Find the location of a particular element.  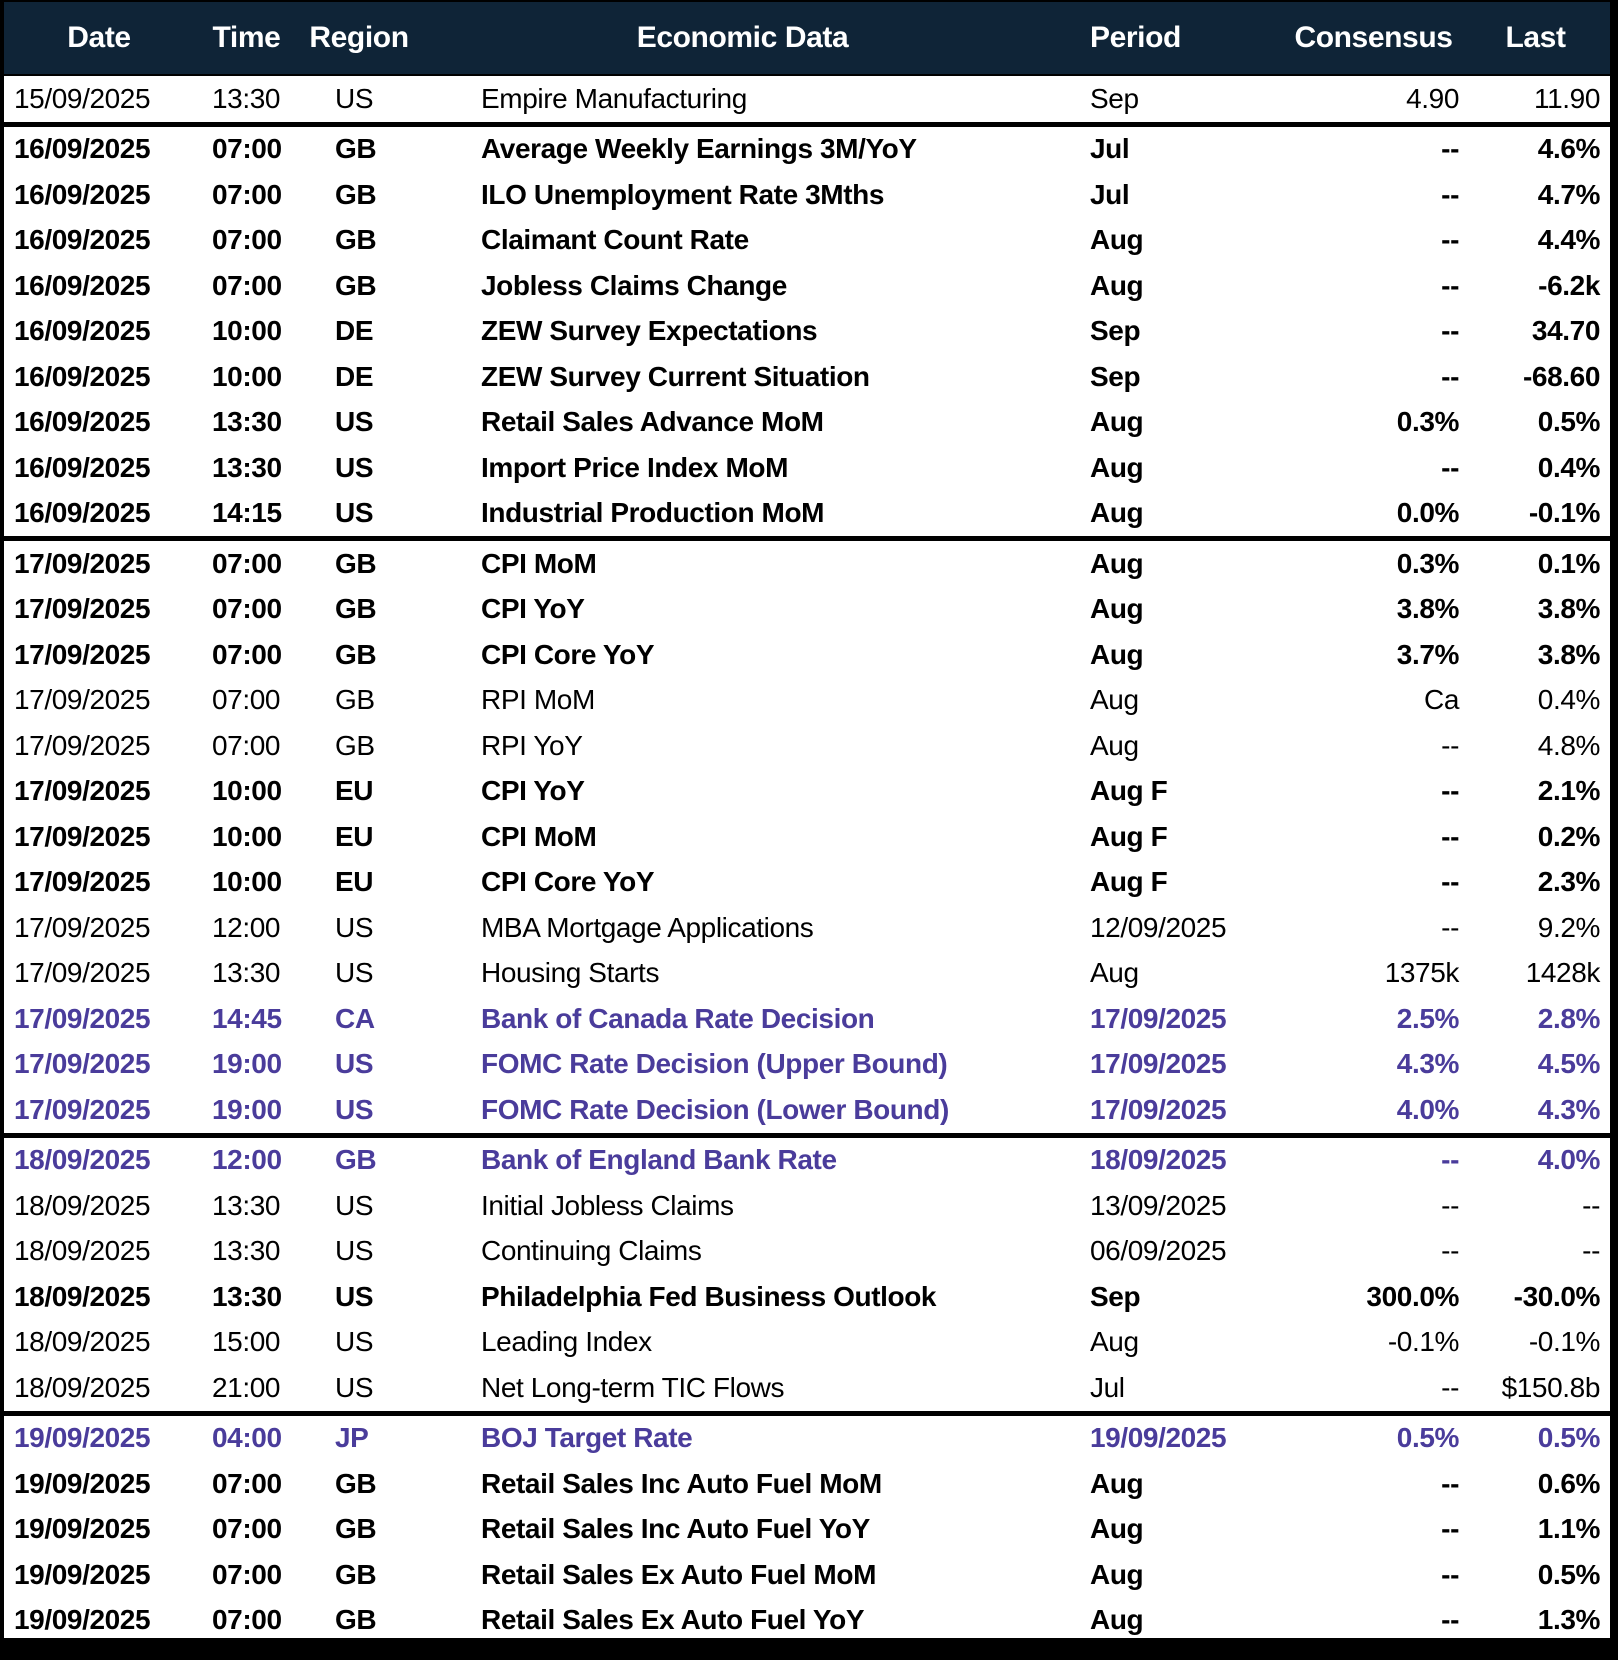

cell-period: 19/09/2025 is located at coordinates (1176, 1435).